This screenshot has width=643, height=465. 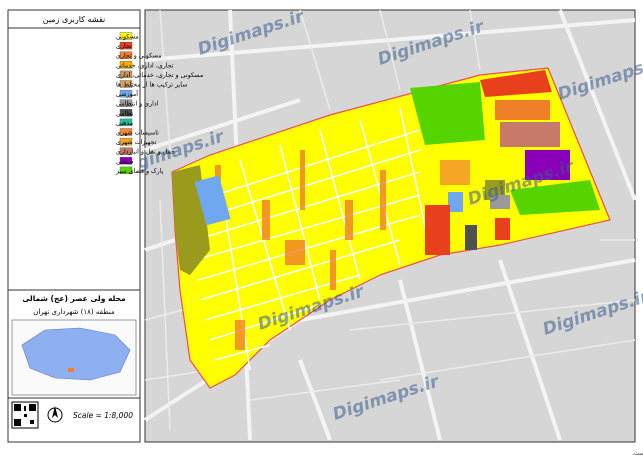 What do you see at coordinates (471, 237) in the screenshot?
I see `military` at bounding box center [471, 237].